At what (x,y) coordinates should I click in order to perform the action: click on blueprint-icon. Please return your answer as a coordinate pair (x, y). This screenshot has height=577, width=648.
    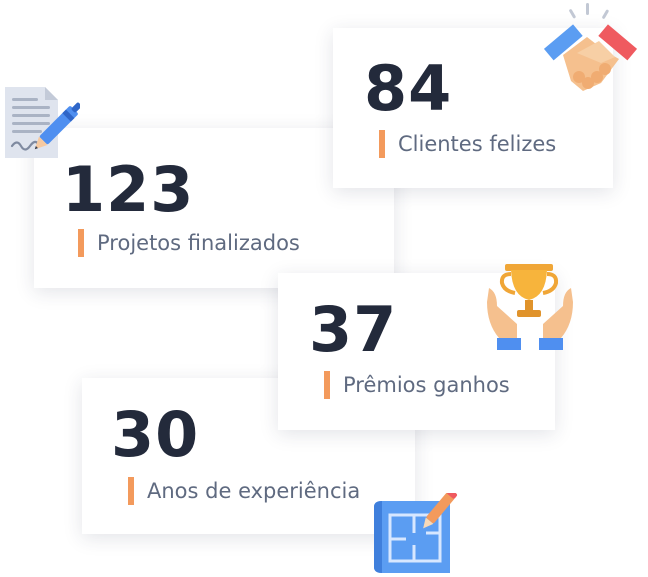
    Looking at the image, I should click on (414, 535).